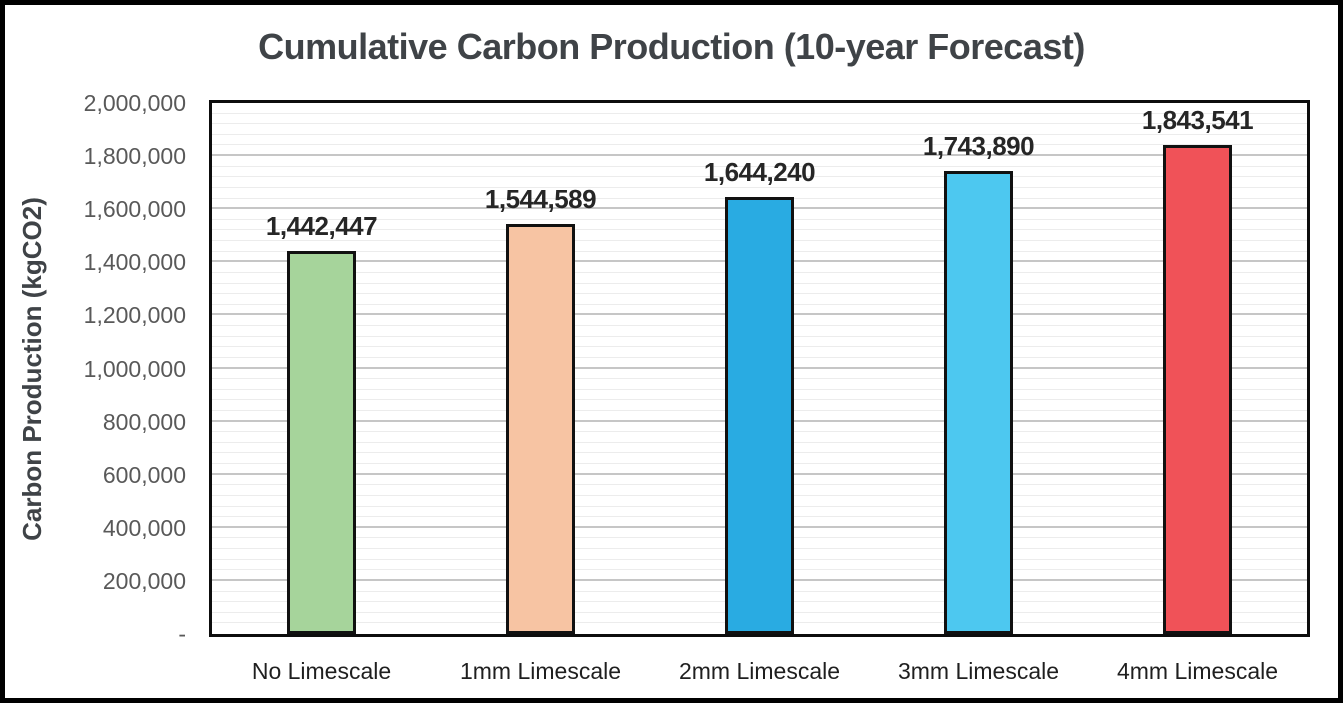 This screenshot has width=1343, height=703. What do you see at coordinates (144, 527) in the screenshot?
I see `y-tick-label: 400,000` at bounding box center [144, 527].